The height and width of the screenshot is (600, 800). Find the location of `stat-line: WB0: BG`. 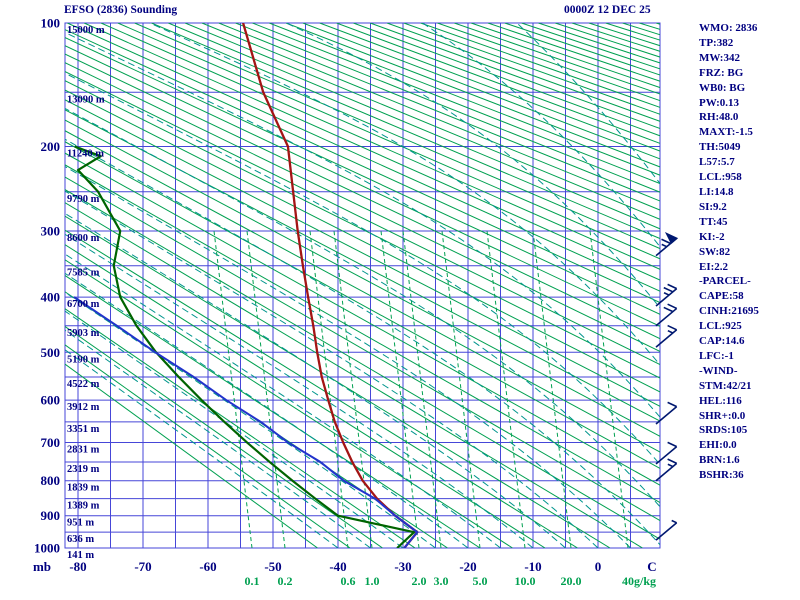

stat-line: WB0: BG is located at coordinates (722, 87).